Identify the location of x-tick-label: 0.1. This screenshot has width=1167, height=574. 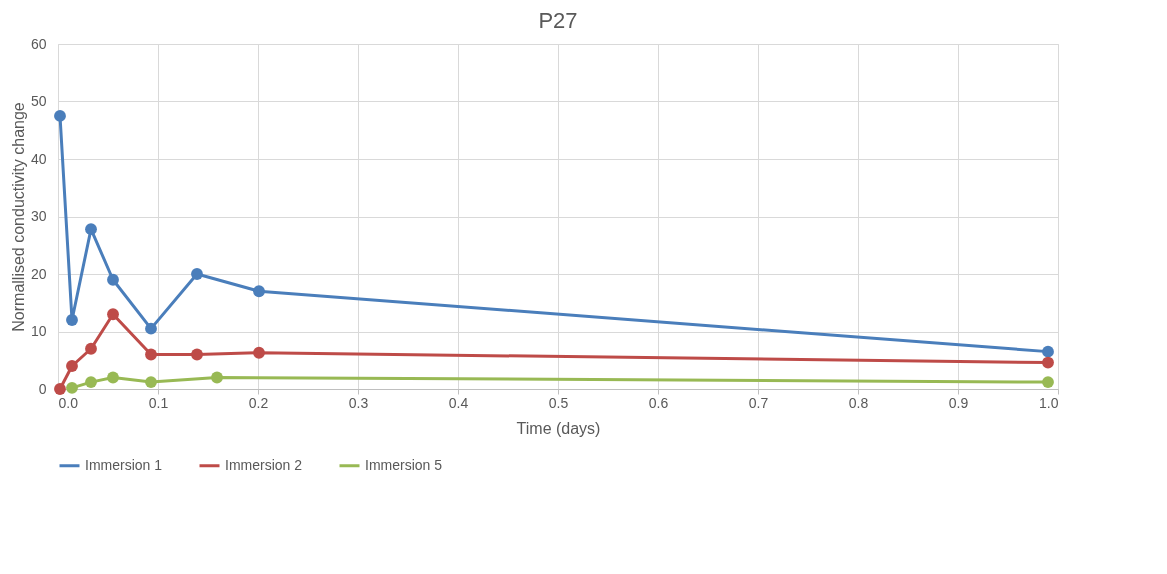
(158, 402).